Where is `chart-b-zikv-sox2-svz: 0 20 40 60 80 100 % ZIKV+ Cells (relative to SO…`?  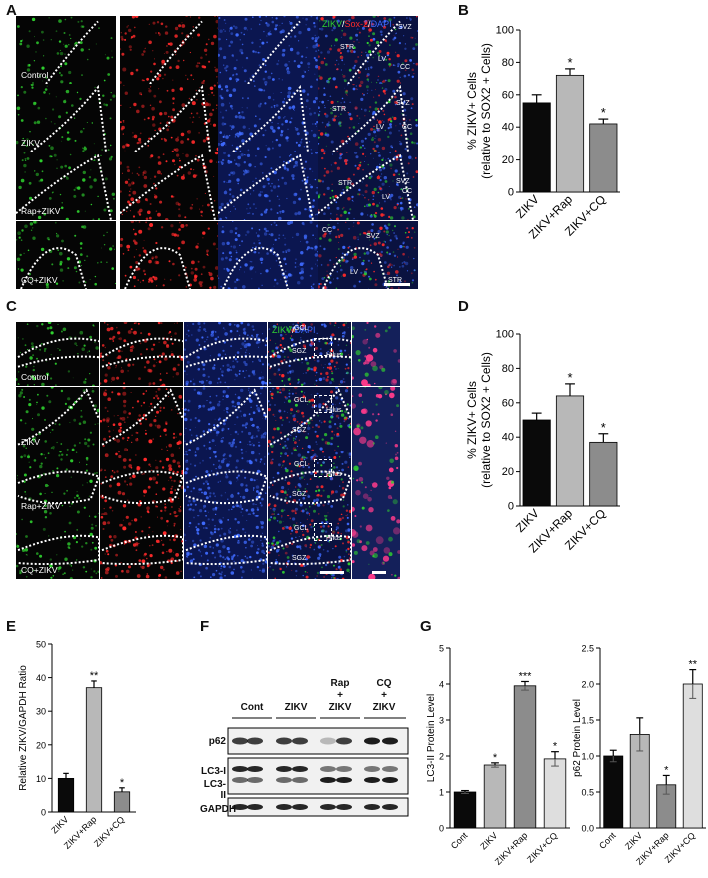
chart-b-zikv-sox2-svz: 0 20 40 60 80 100 % ZIKV+ Cells (relative to SO… is located at coordinates (542, 133).